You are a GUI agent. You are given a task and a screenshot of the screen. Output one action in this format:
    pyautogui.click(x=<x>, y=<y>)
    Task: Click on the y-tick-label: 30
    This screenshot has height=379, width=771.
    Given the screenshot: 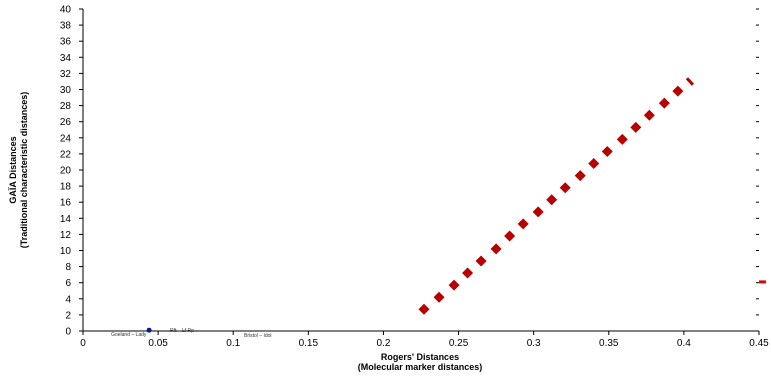 What is the action you would take?
    pyautogui.click(x=66, y=90)
    